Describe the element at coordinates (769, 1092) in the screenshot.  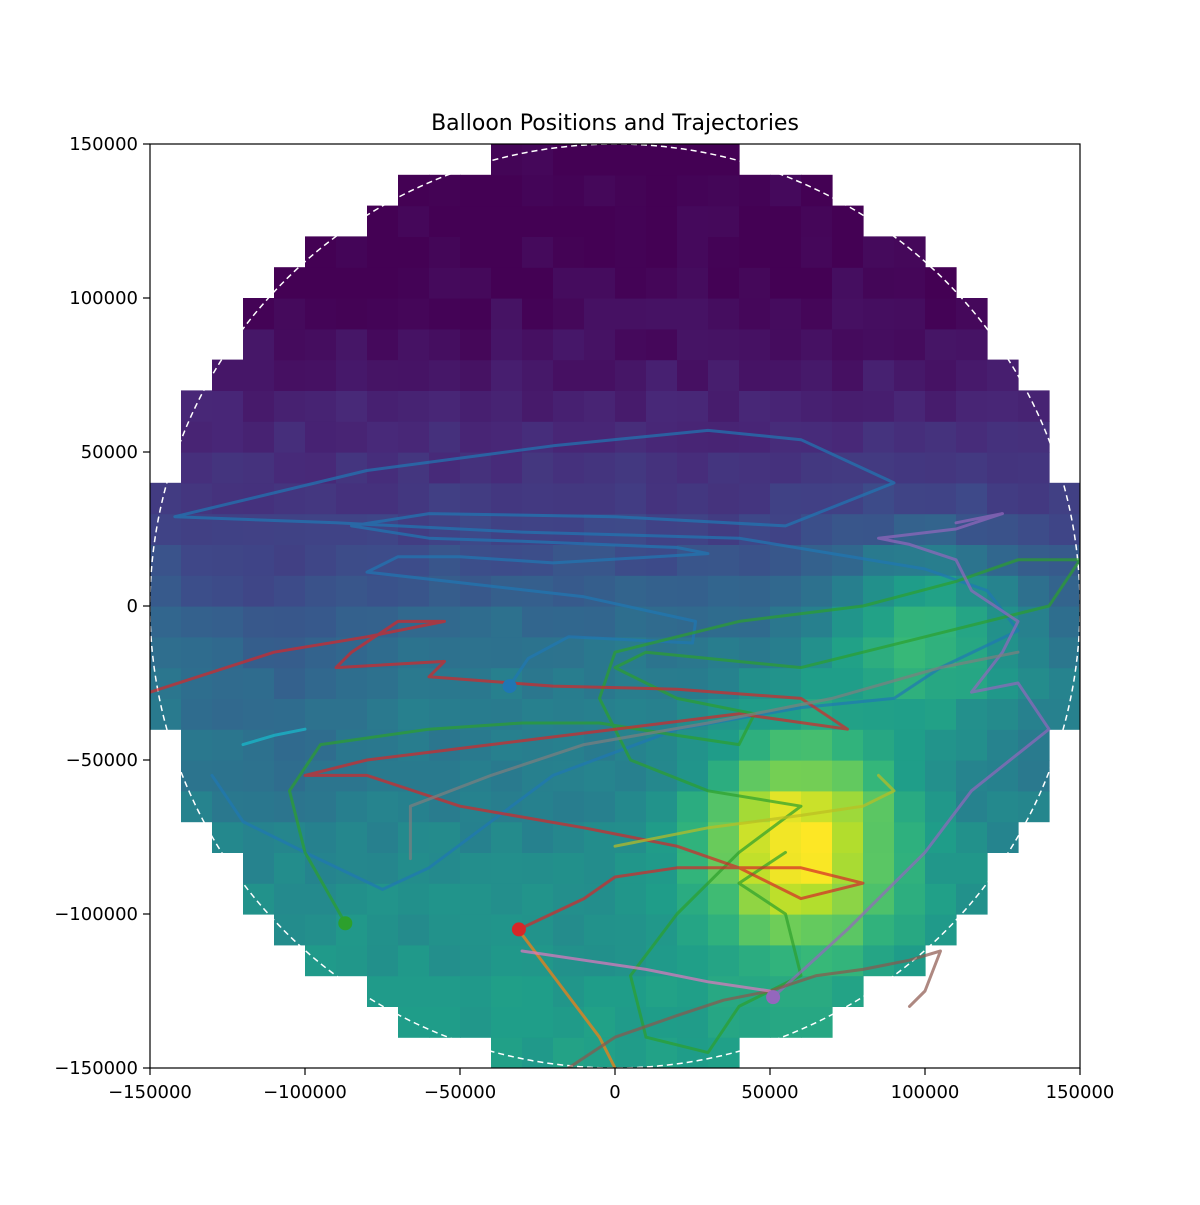
I see `x-tick-label: 50000` at that location.